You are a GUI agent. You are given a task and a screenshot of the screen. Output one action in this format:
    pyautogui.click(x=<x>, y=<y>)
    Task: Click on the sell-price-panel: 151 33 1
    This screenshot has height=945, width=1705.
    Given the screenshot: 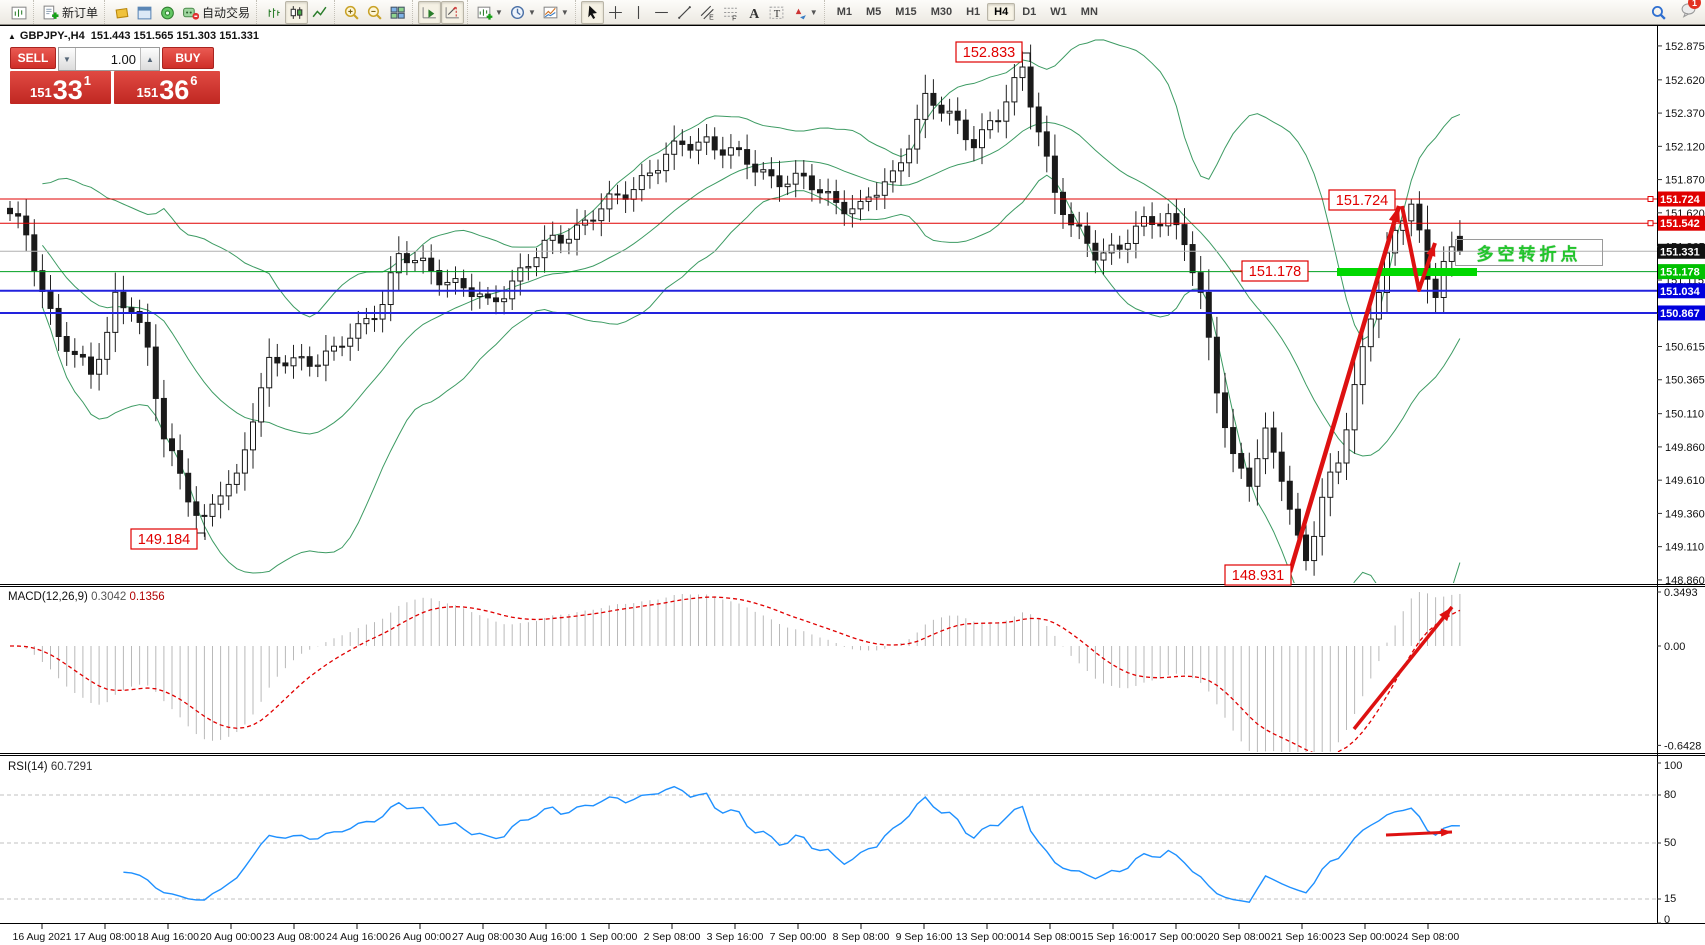 What is the action you would take?
    pyautogui.click(x=60, y=87)
    